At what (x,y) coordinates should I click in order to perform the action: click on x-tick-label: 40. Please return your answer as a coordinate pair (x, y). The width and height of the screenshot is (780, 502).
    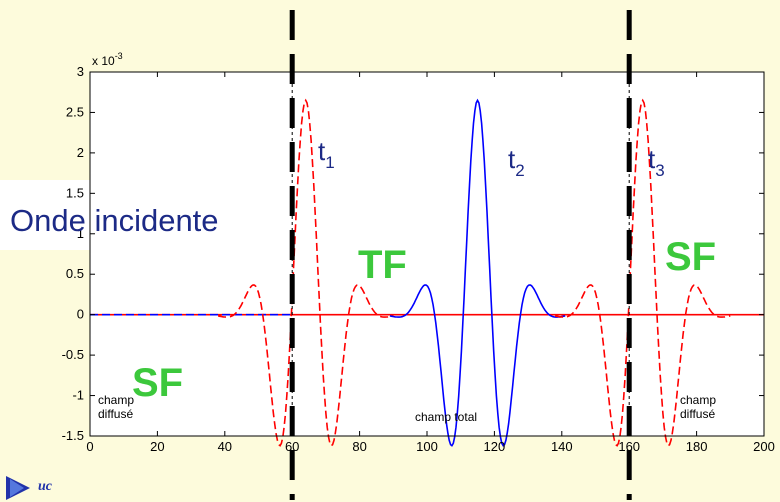
    Looking at the image, I should click on (225, 446).